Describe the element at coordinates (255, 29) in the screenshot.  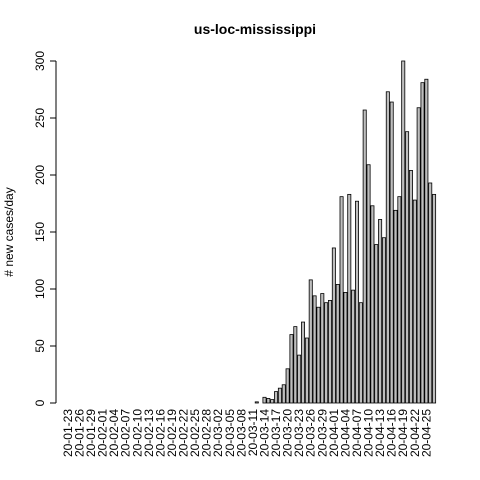
I see `chart-title: us-loc-mississippi` at that location.